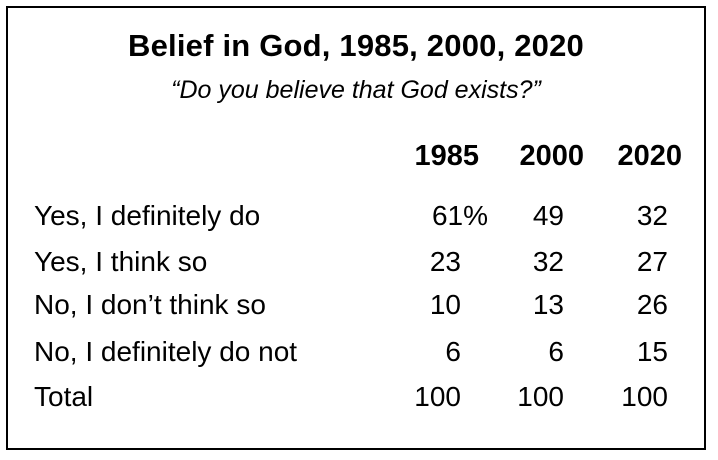 The height and width of the screenshot is (460, 718). What do you see at coordinates (356, 309) in the screenshot?
I see `table-row: No, I don’t think so 10 13 26` at bounding box center [356, 309].